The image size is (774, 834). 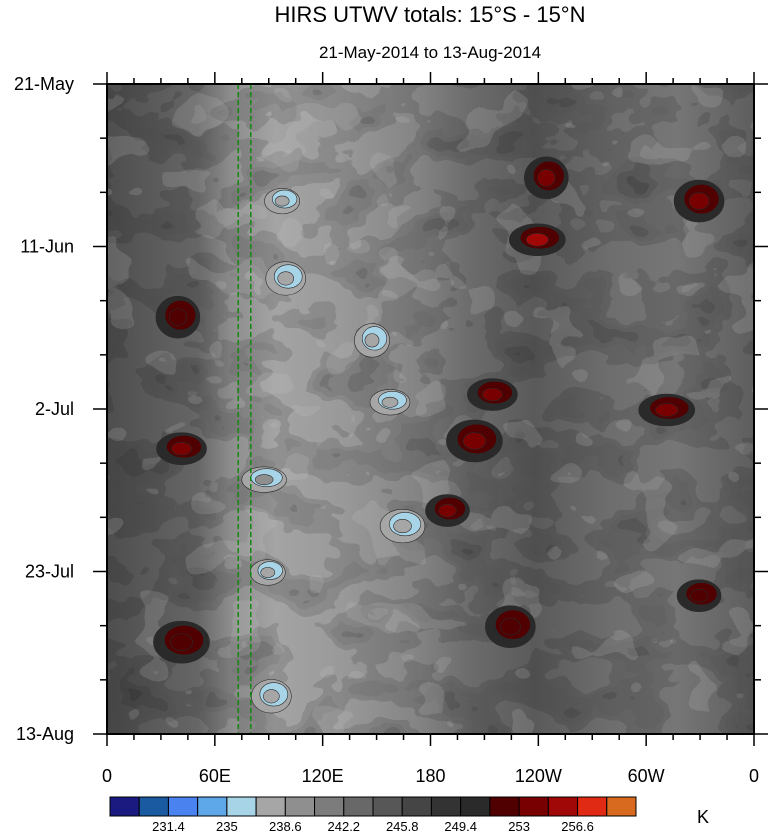 I want to click on chart-subtitle: 21-May-2014 to 13-Aug-2014, so click(x=430, y=52).